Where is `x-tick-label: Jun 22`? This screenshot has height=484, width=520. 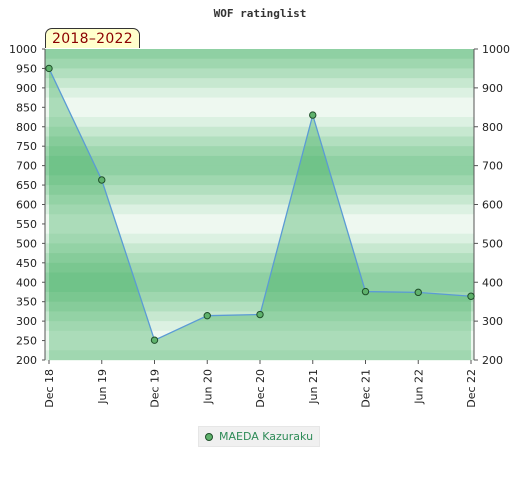 x-tick-label: Jun 22 is located at coordinates (418, 387).